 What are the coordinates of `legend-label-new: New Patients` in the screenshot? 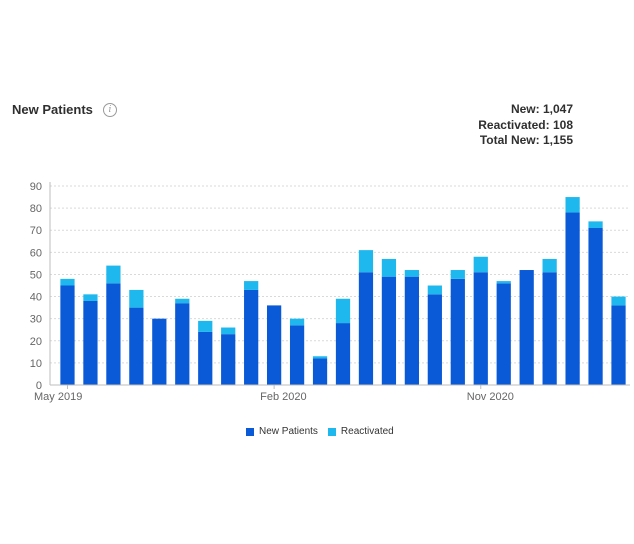 It's located at (288, 431).